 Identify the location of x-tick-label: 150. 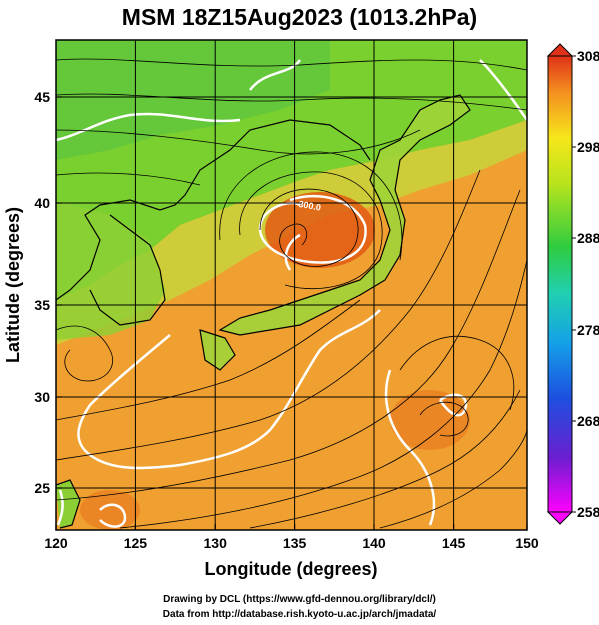
(527, 543).